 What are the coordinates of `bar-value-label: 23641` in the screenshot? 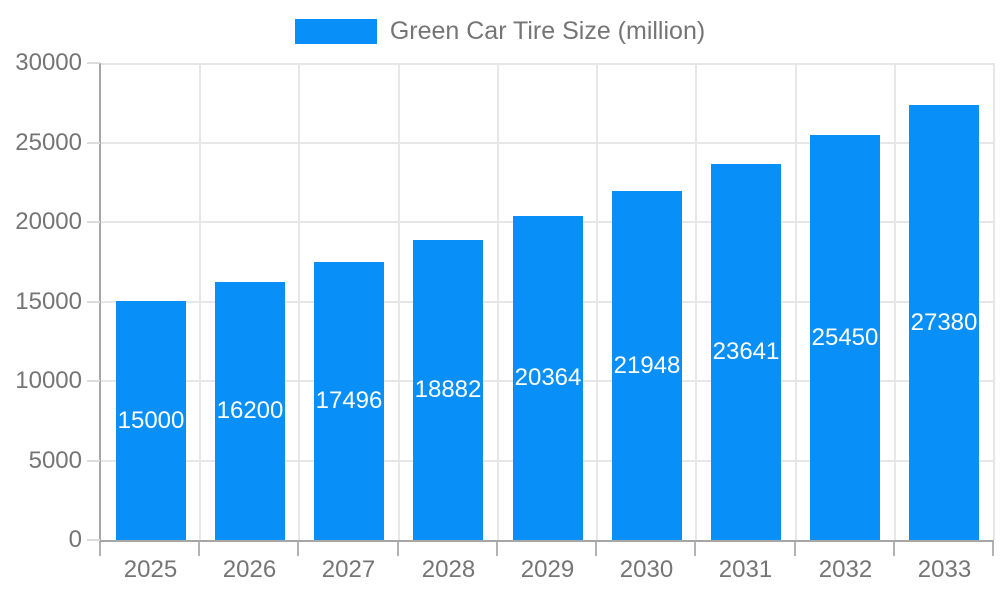 It's located at (746, 351).